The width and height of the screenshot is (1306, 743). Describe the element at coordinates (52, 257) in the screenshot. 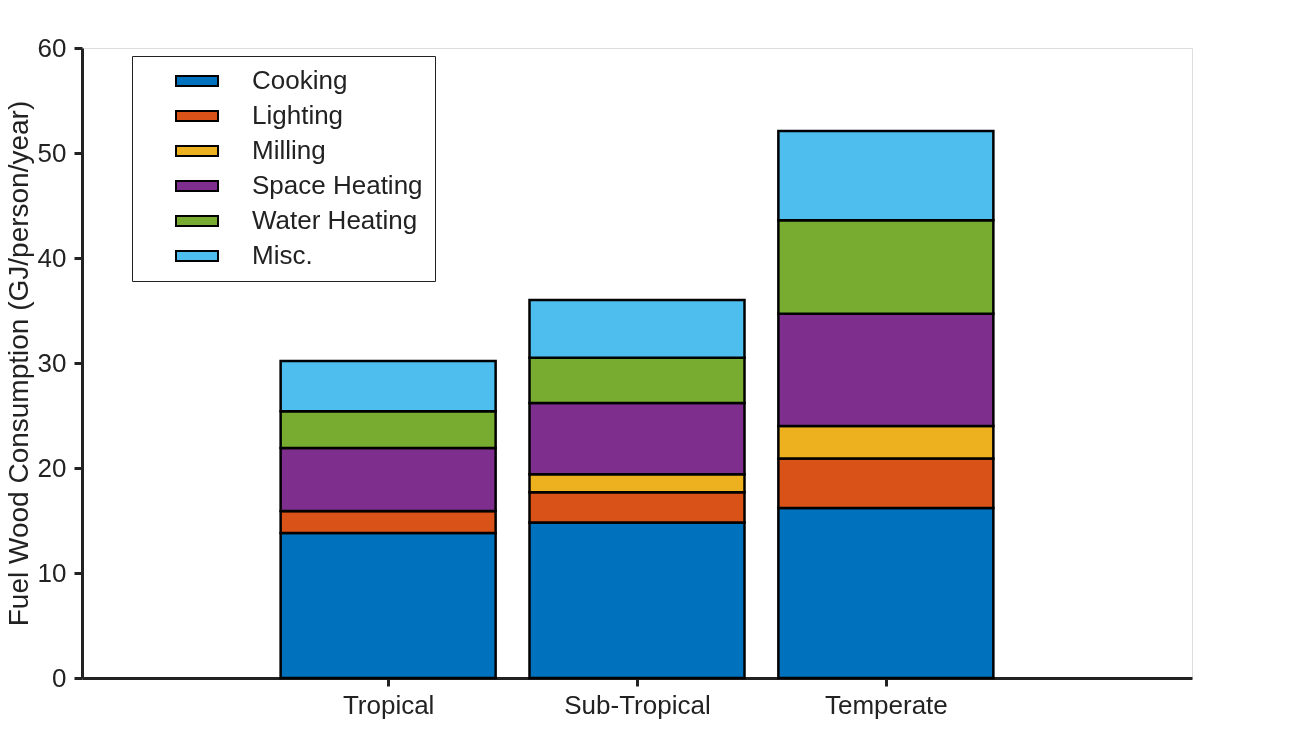

I see `y-tick-label: 40` at that location.